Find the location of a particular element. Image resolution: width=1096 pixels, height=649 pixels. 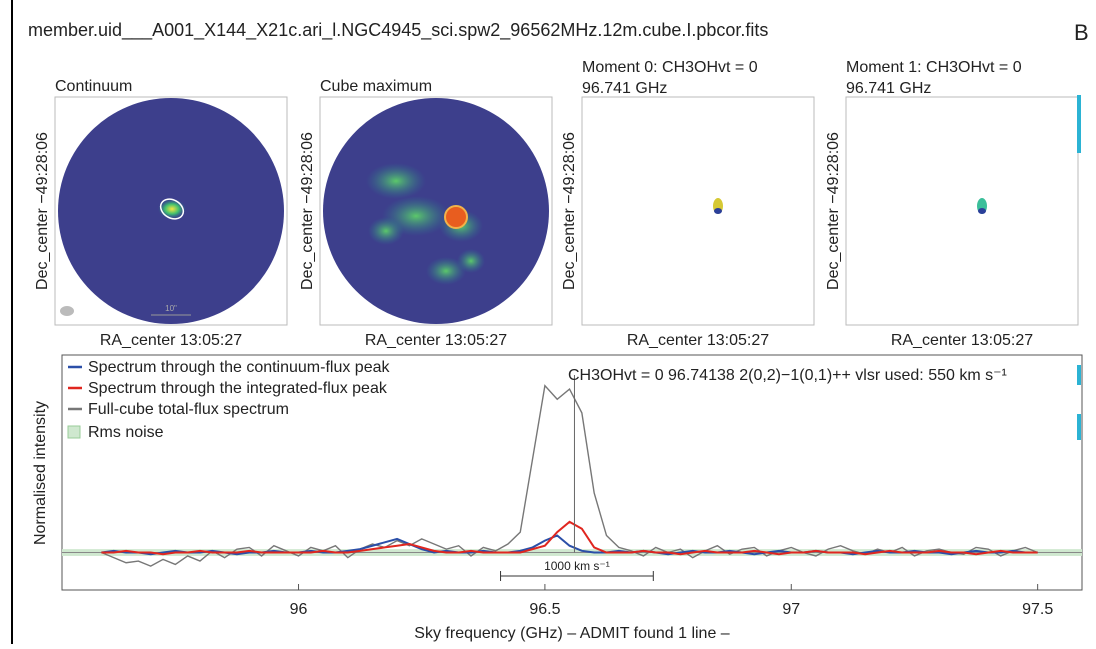

peak is located at coordinates (456, 217).